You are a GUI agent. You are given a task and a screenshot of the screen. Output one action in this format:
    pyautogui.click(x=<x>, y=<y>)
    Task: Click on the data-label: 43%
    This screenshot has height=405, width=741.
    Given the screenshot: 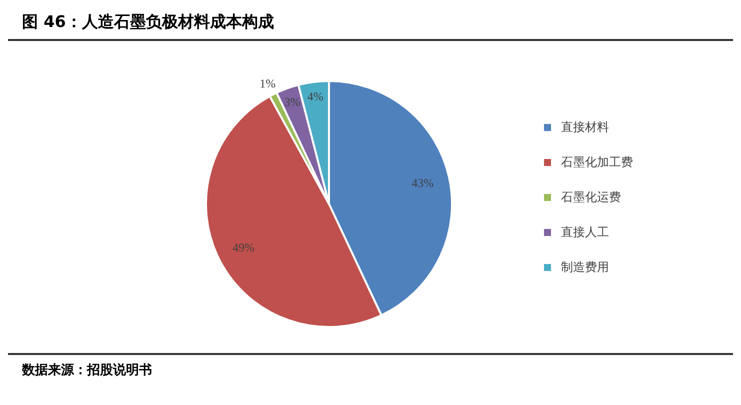 What is the action you would take?
    pyautogui.click(x=423, y=183)
    